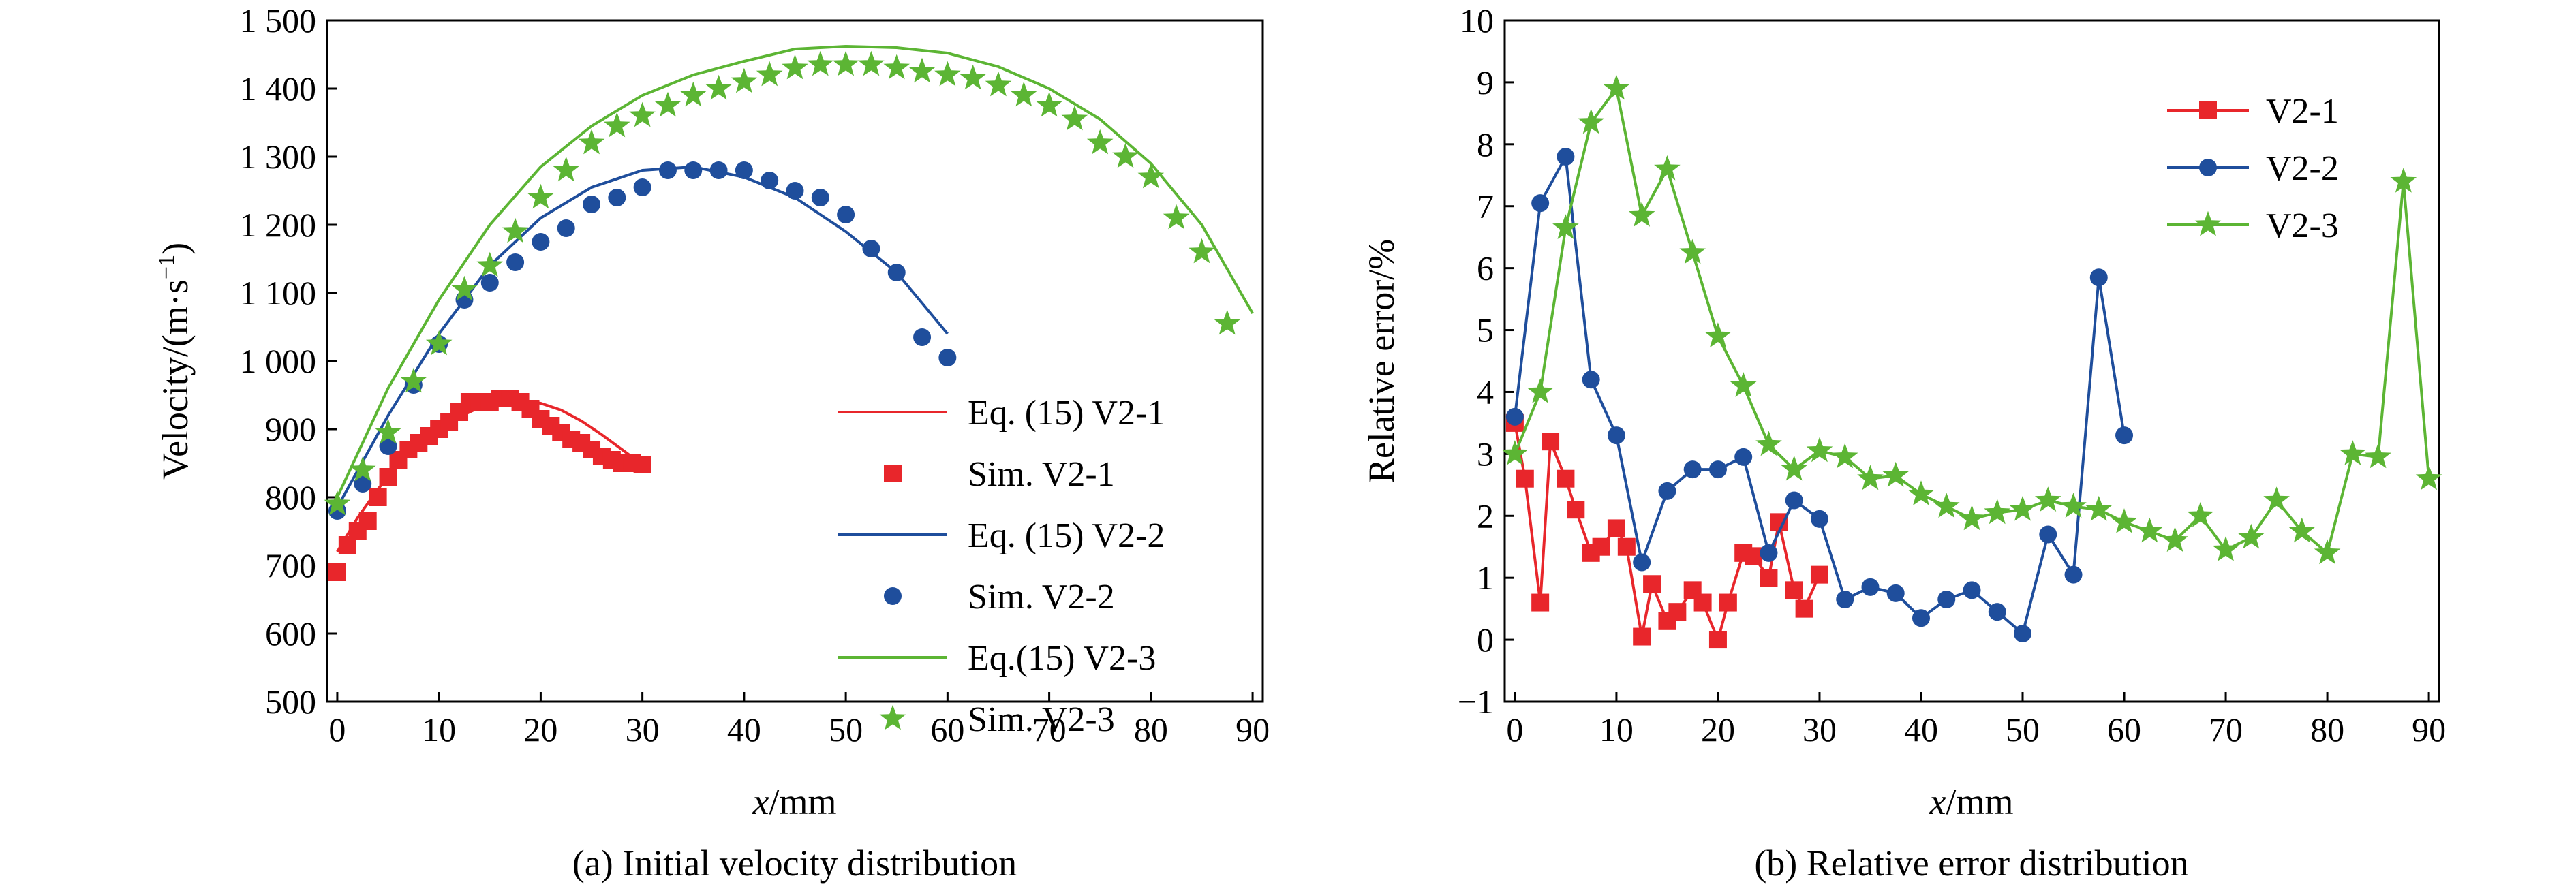  What do you see at coordinates (1971, 863) in the screenshot?
I see `error-caption: (b) Relative error distribution` at bounding box center [1971, 863].